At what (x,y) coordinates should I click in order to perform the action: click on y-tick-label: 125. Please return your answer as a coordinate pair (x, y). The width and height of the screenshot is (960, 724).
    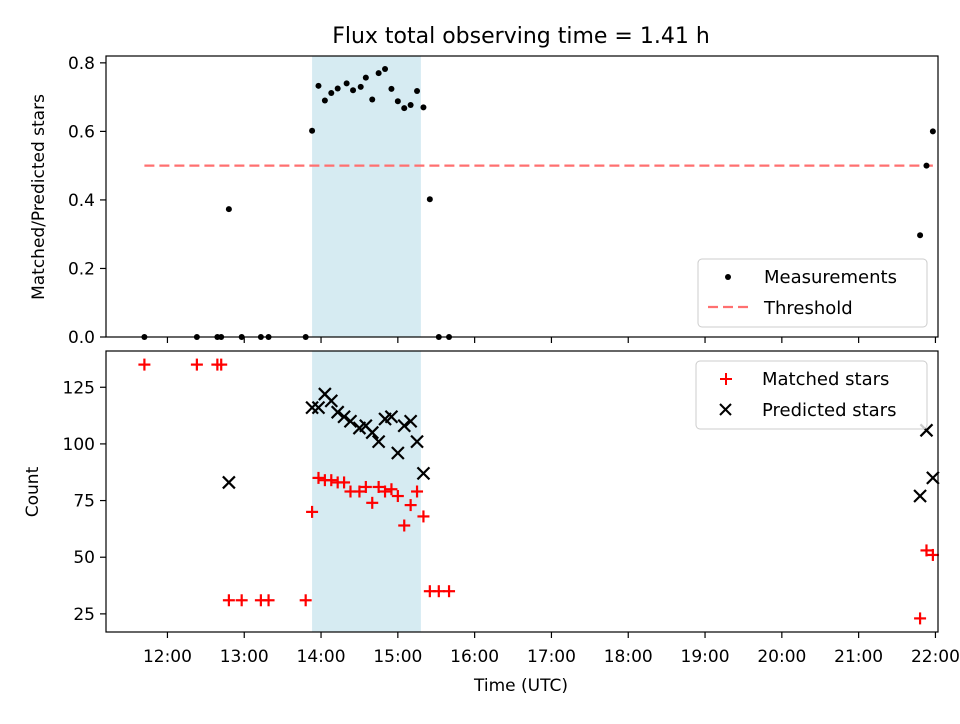
    Looking at the image, I should click on (79, 388).